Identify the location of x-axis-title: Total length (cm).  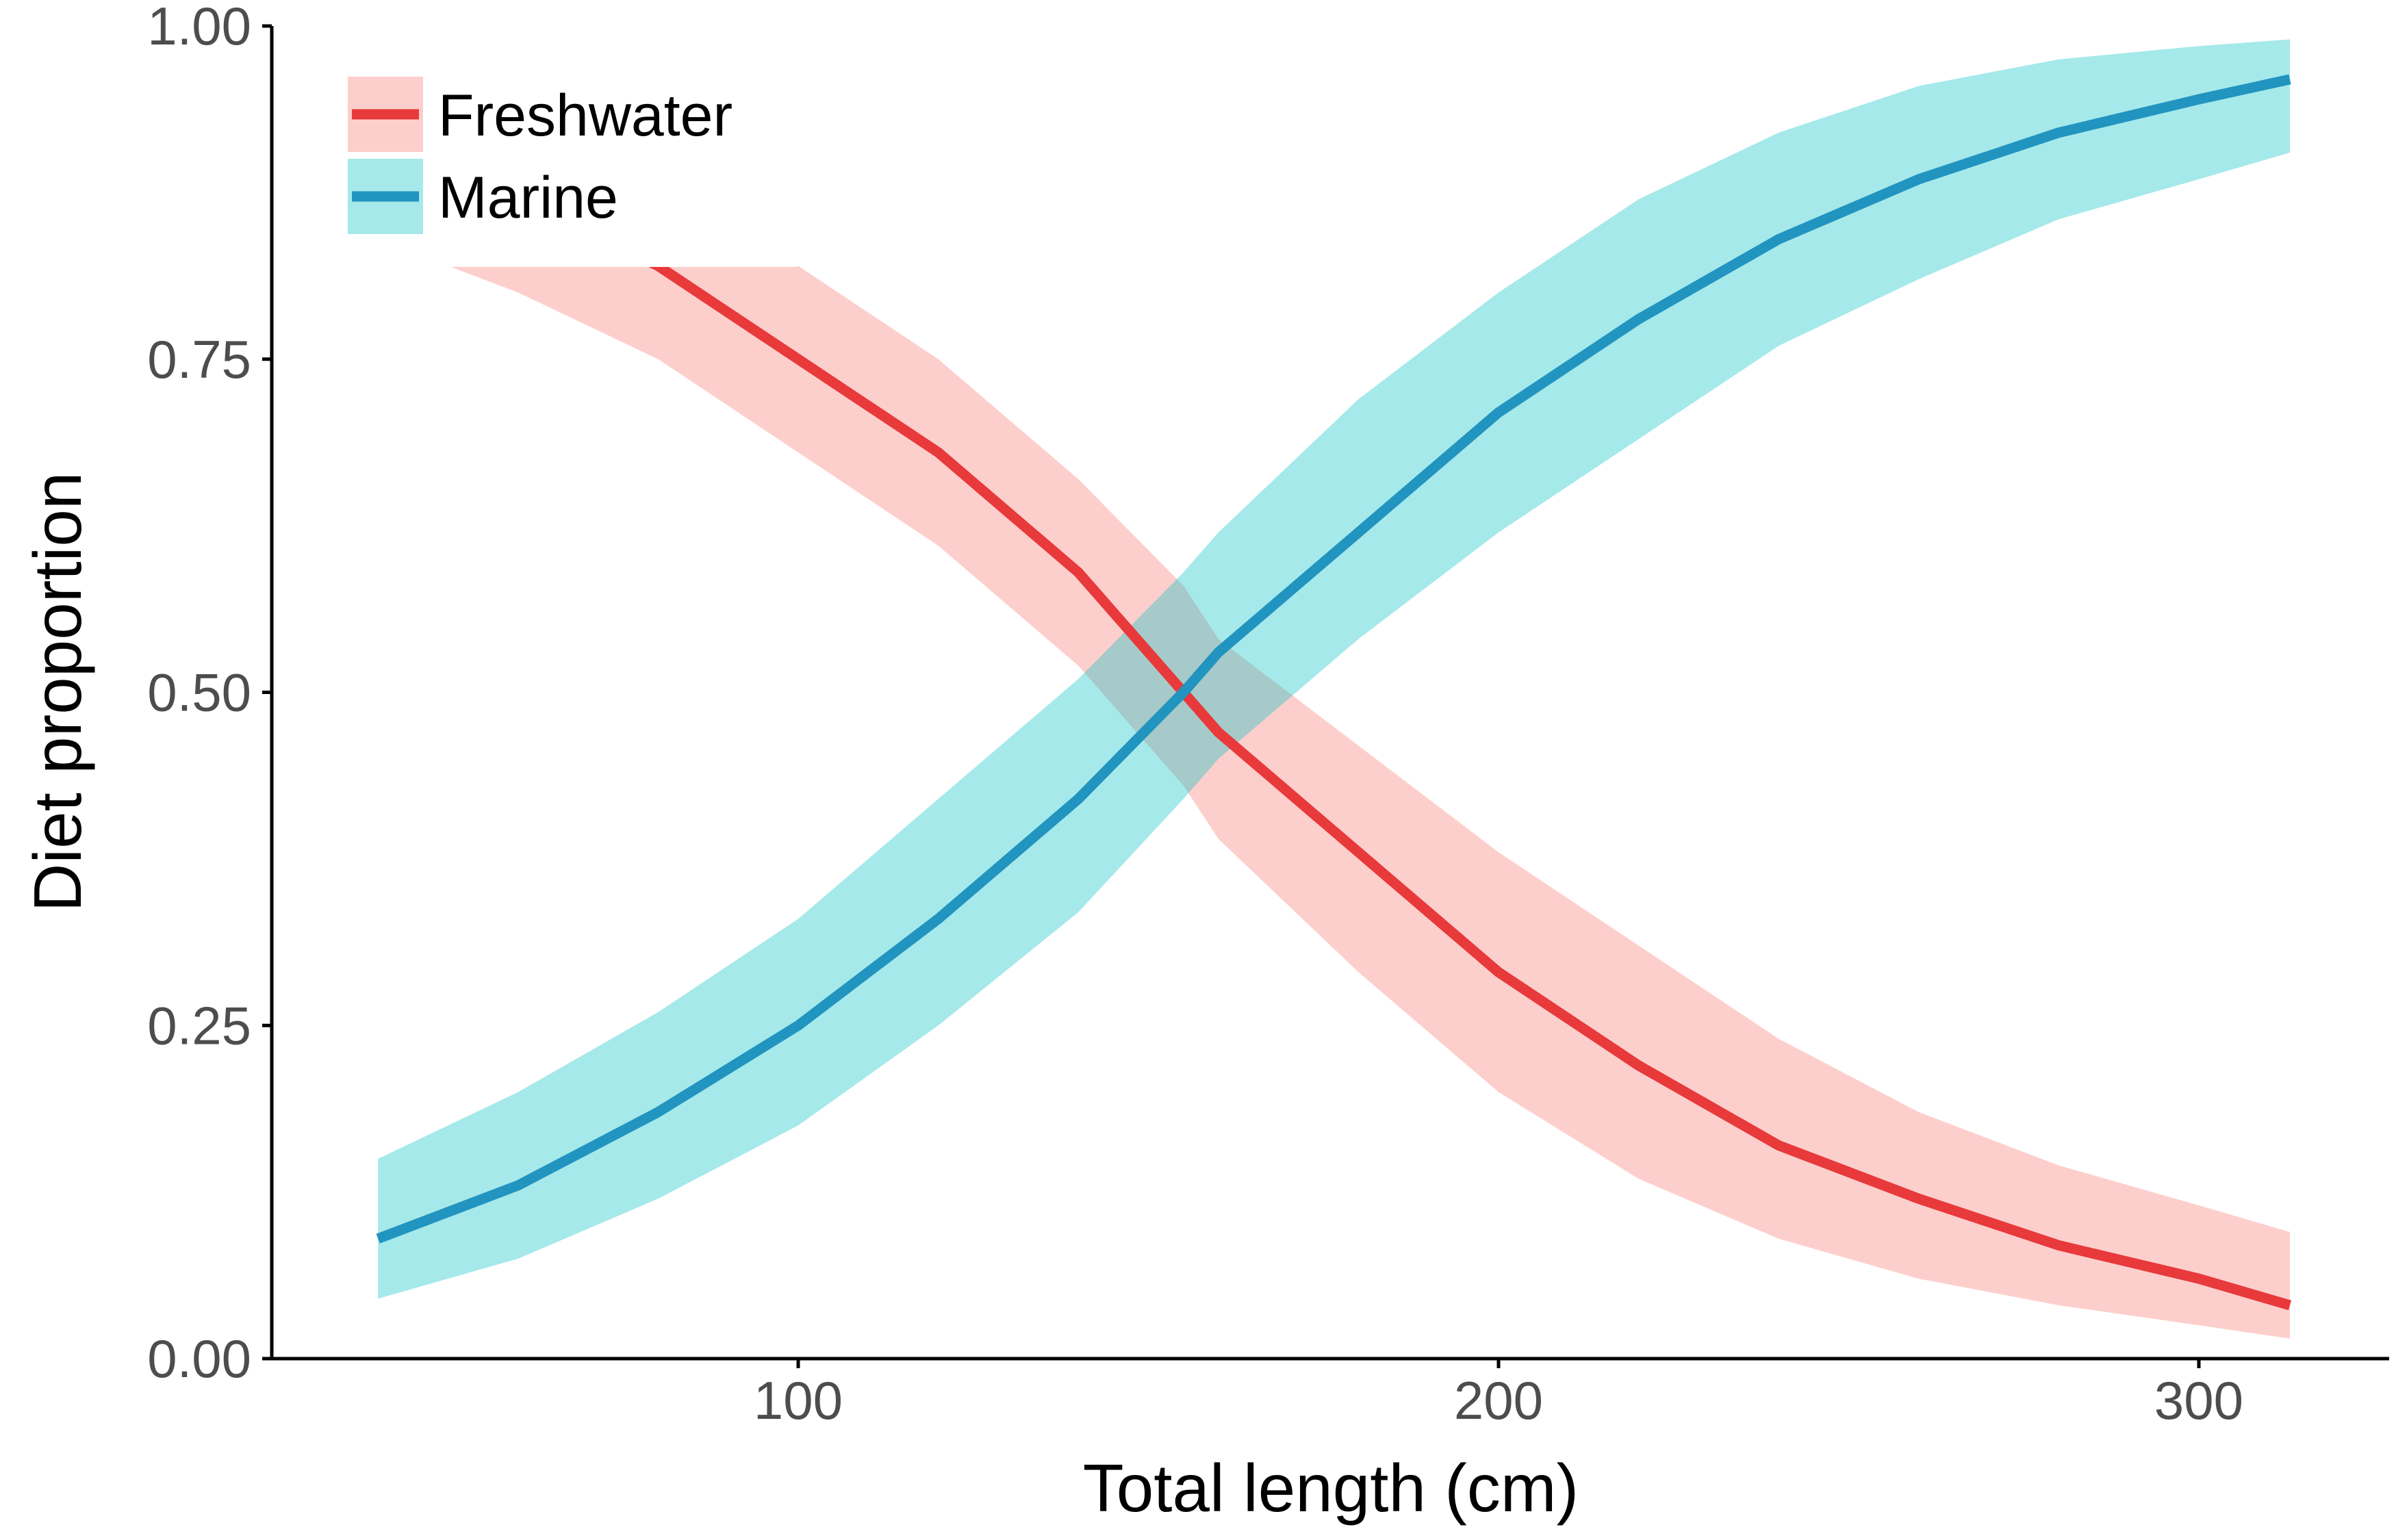
(1331, 1488).